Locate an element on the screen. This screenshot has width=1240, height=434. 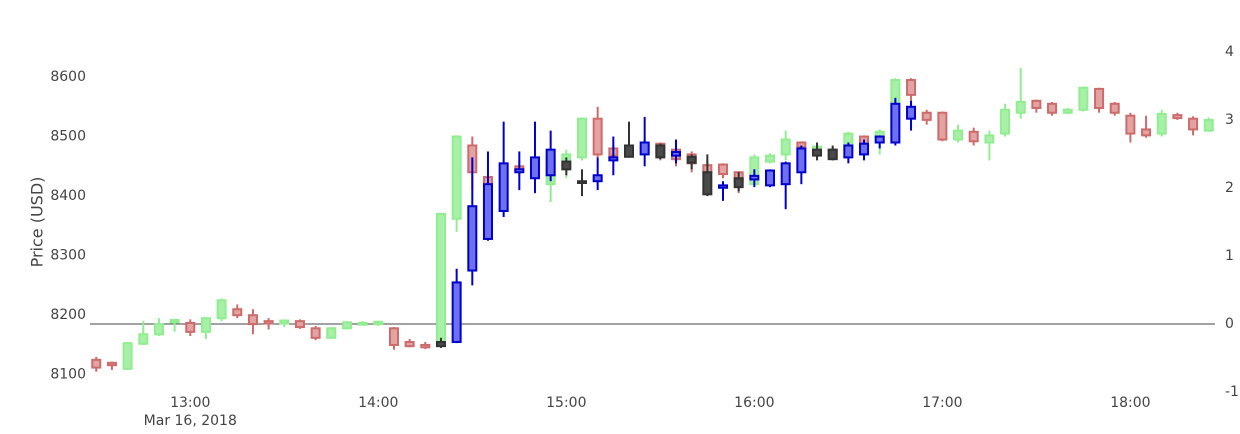
y2-tick-label: 0 is located at coordinates (1229, 324).